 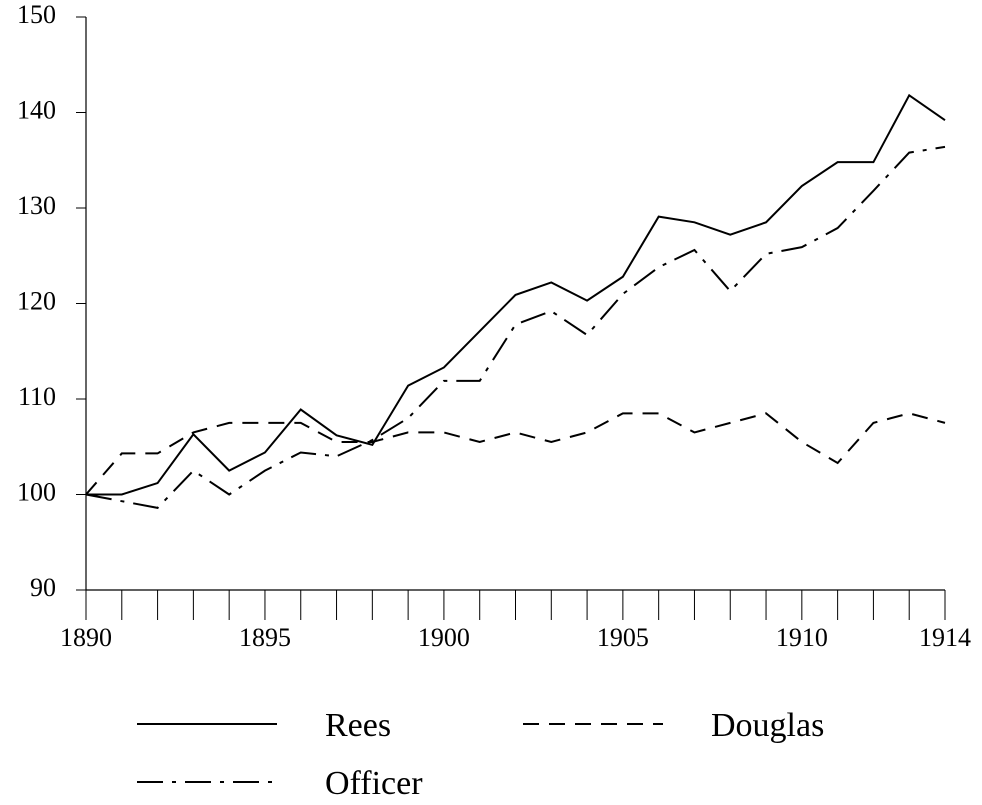 I want to click on y-tick-label: 130, so click(x=36, y=205).